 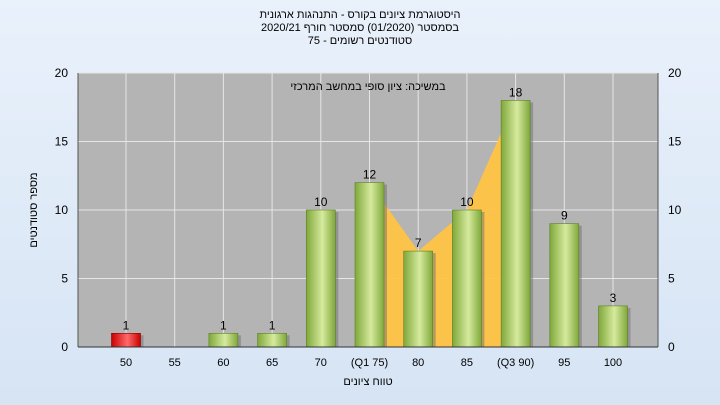 I want to click on x-tick-label: 85, so click(x=467, y=363).